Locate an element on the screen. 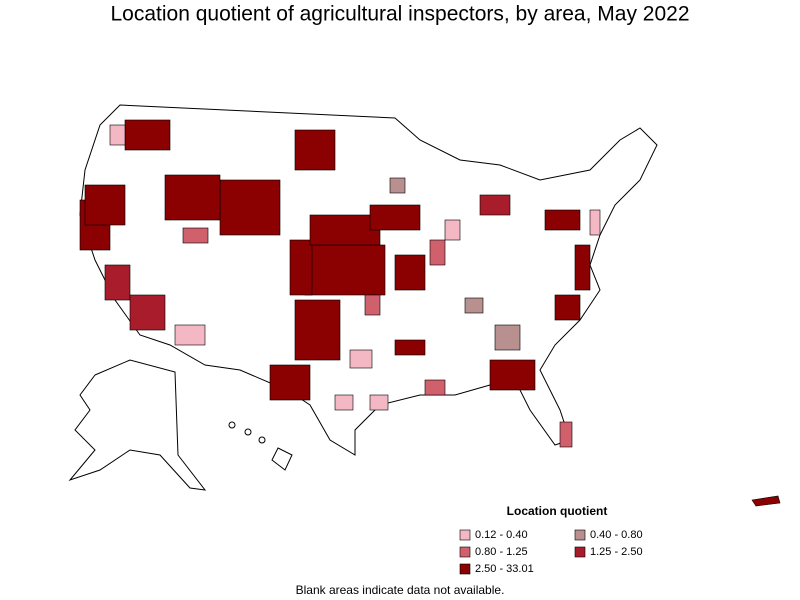 This screenshot has height=600, width=800. alaska is located at coordinates (137, 425).